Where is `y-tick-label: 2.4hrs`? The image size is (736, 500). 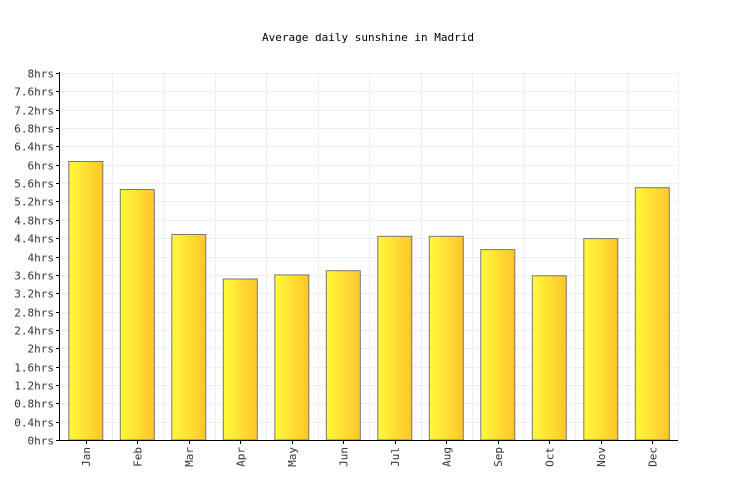 y-tick-label: 2.4hrs is located at coordinates (34, 331).